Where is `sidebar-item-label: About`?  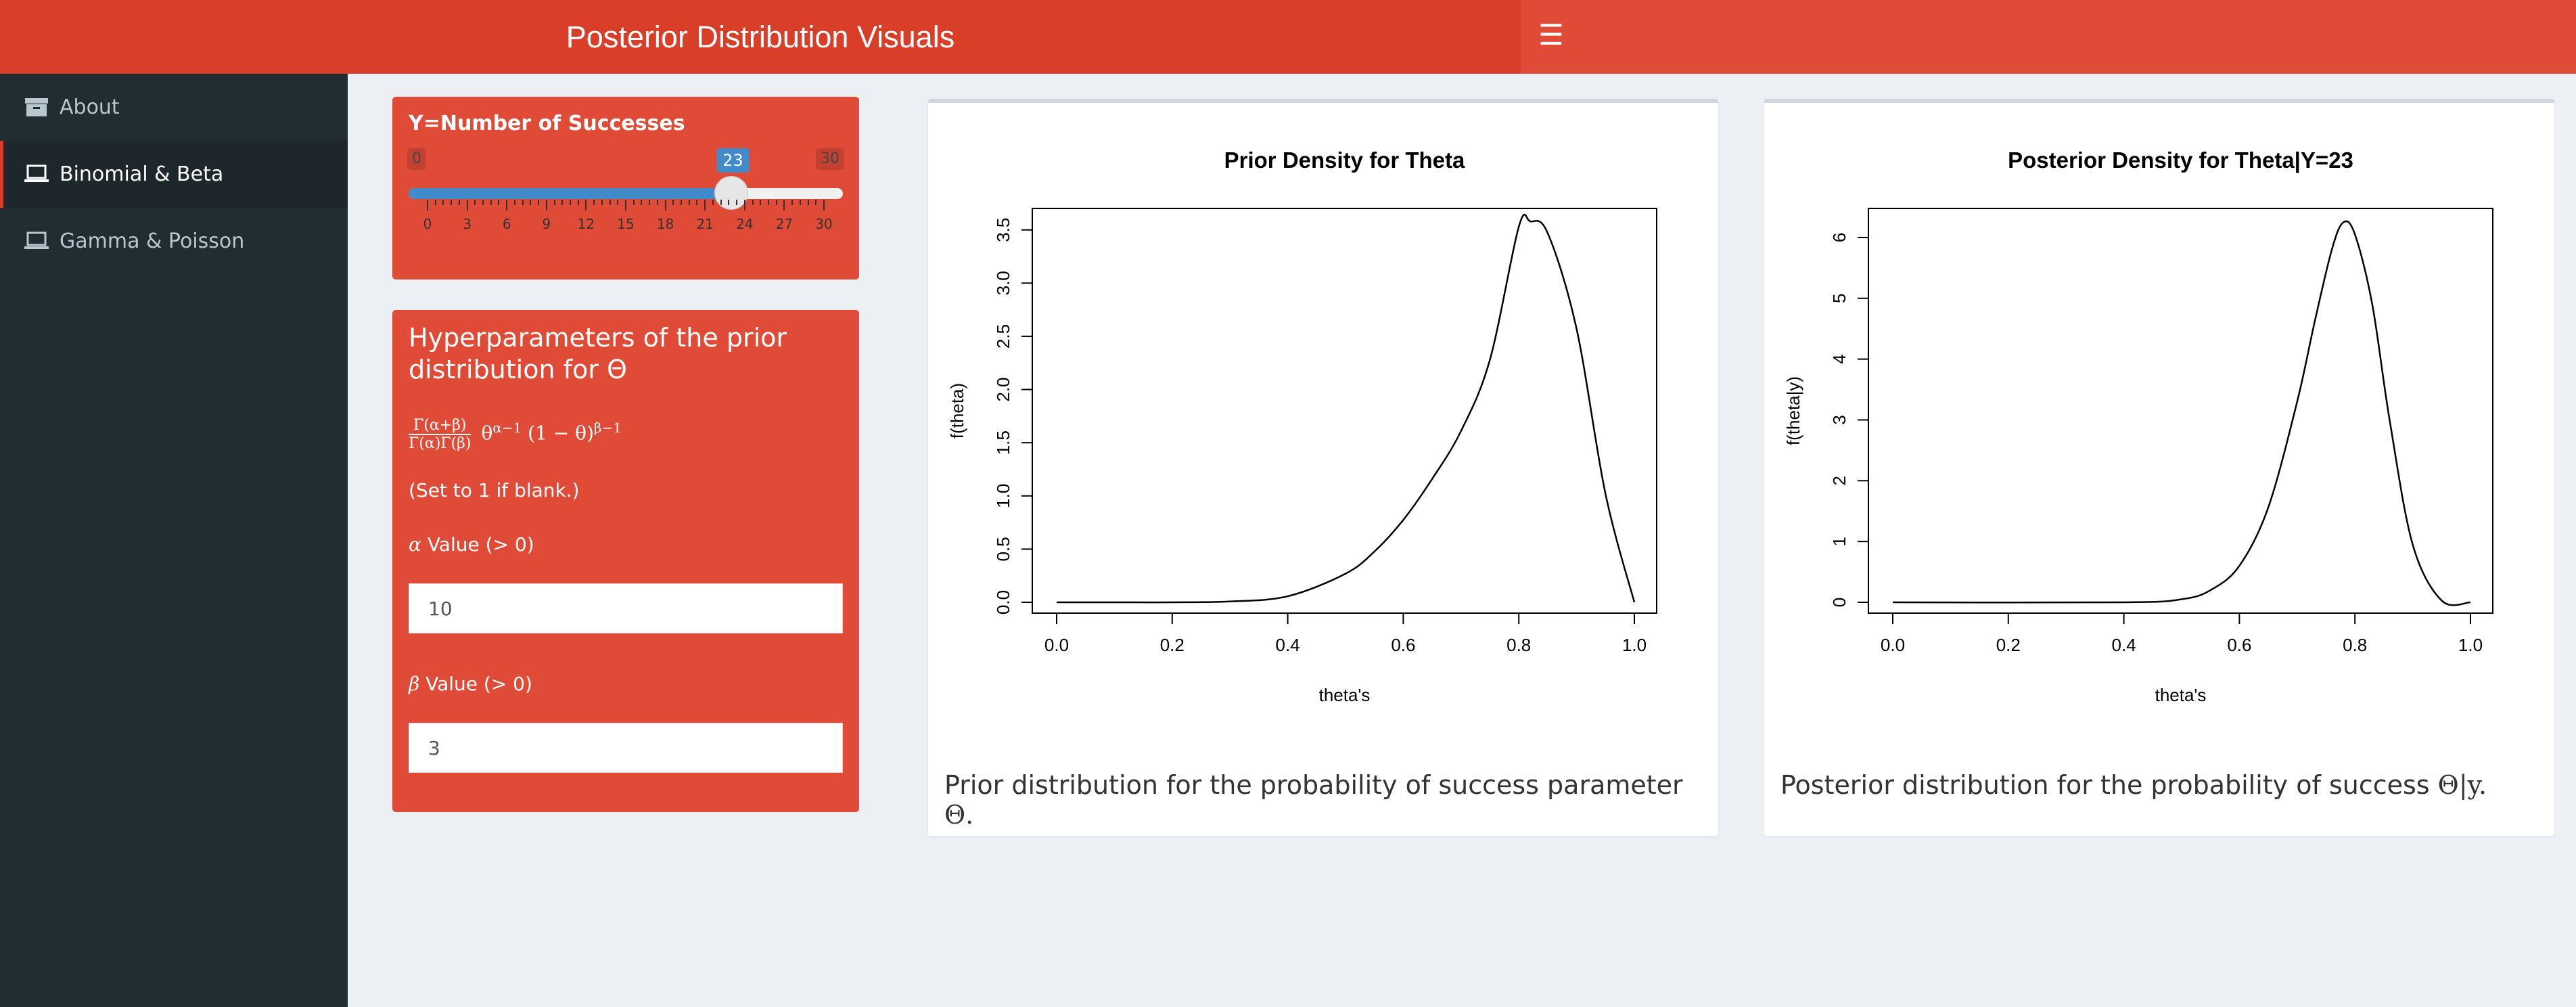 sidebar-item-label: About is located at coordinates (90, 107).